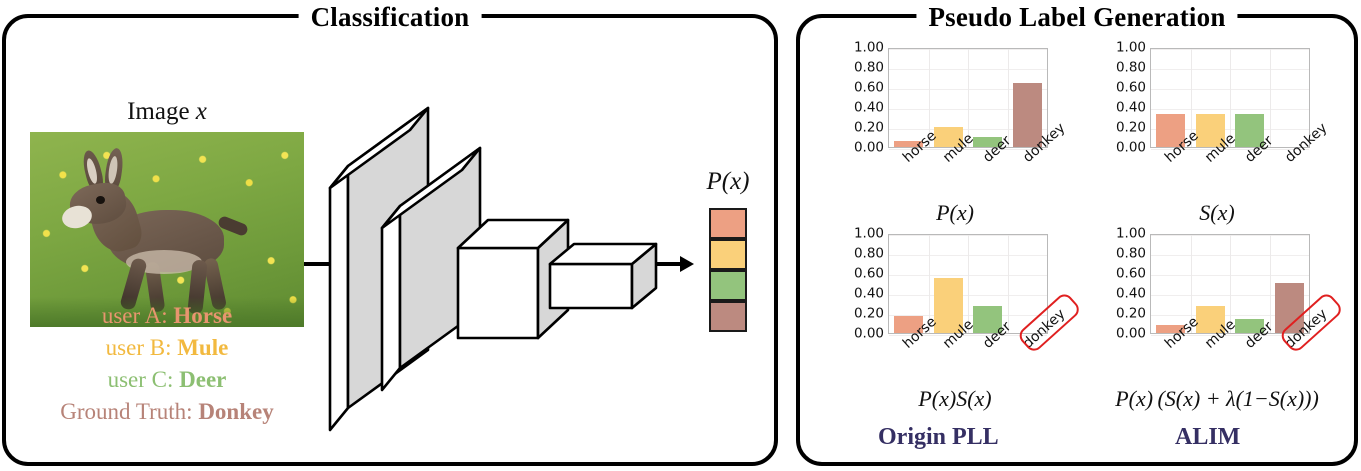 The height and width of the screenshot is (471, 1361). Describe the element at coordinates (728, 285) in the screenshot. I see `swatch-deer` at that location.